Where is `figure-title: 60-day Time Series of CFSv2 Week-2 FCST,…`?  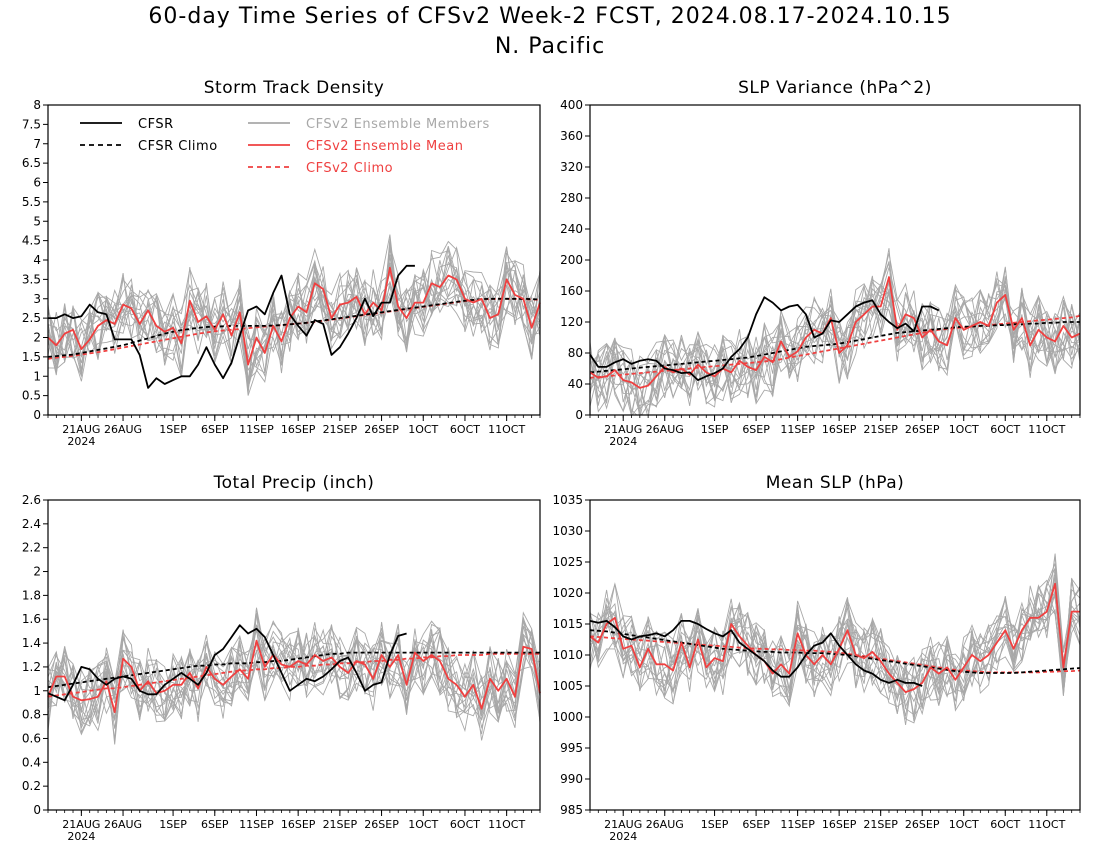
figure-title: 60-day Time Series of CFSv2 Week-2 FCST,… is located at coordinates (550, 16).